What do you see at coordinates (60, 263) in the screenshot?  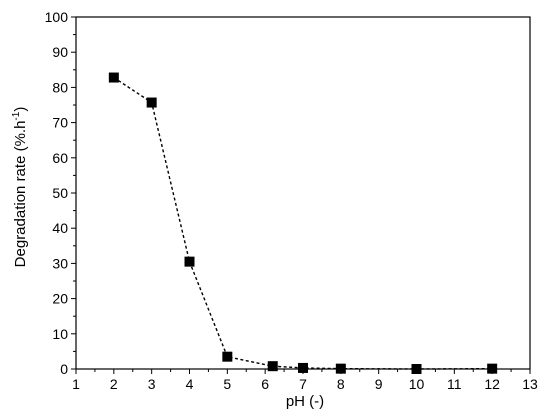 I see `y-tick-label: 30` at bounding box center [60, 263].